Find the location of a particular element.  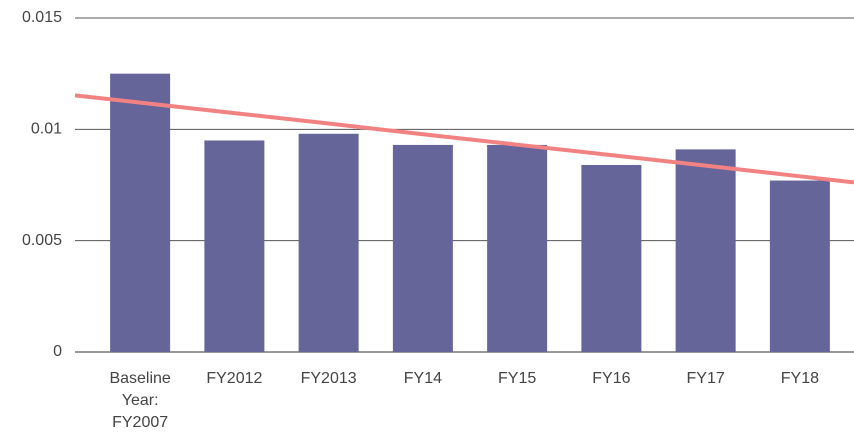

trendline is located at coordinates (470, 139).